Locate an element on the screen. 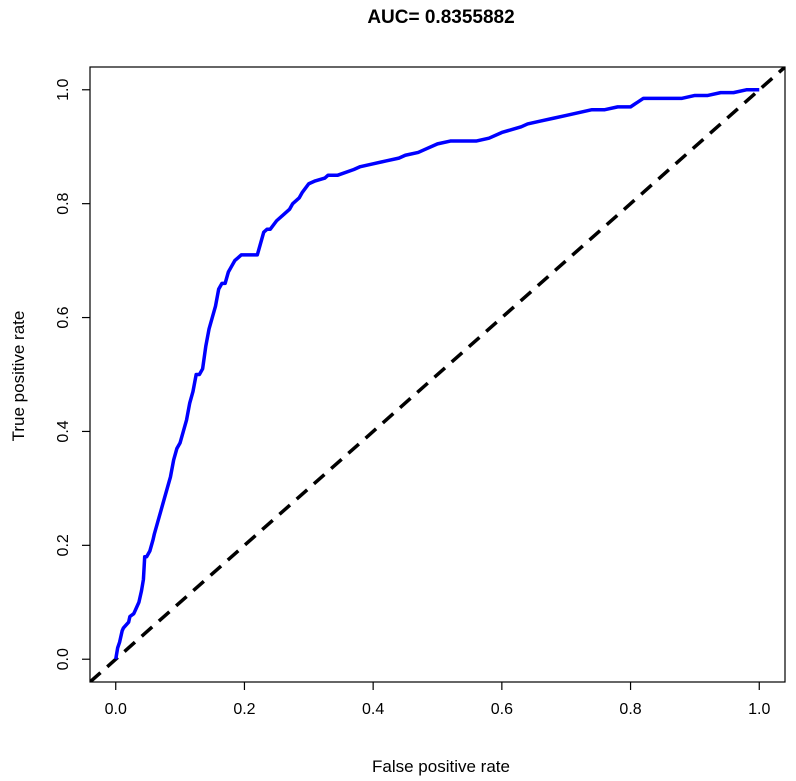  x-axis-label: False positive rate is located at coordinates (441, 766).